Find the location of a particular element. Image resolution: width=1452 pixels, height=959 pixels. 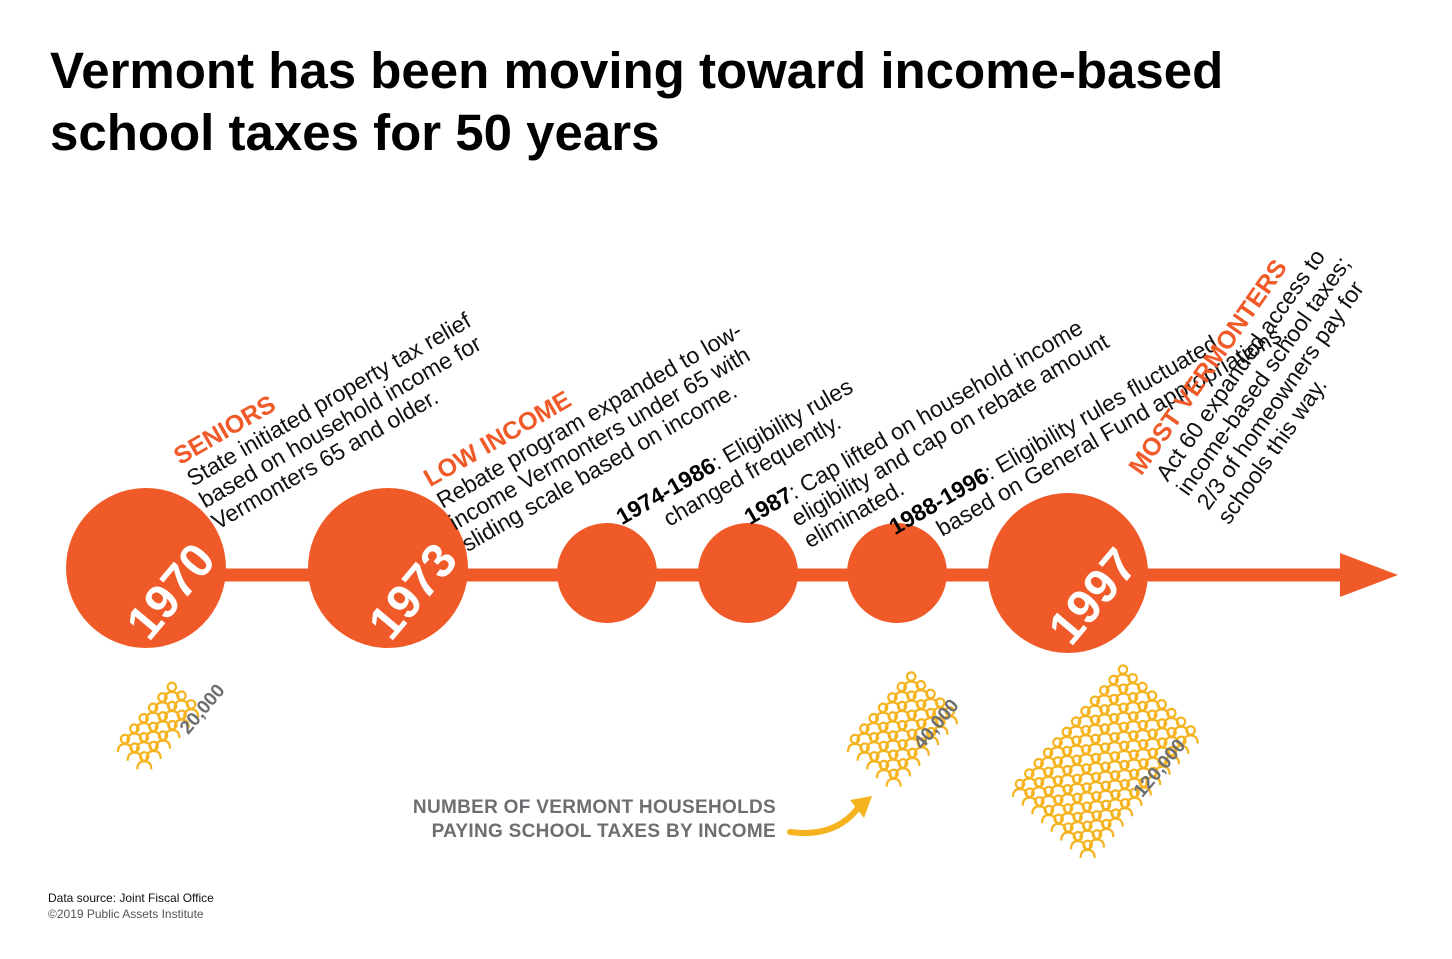

legend-arrowhead is located at coordinates (861, 807).